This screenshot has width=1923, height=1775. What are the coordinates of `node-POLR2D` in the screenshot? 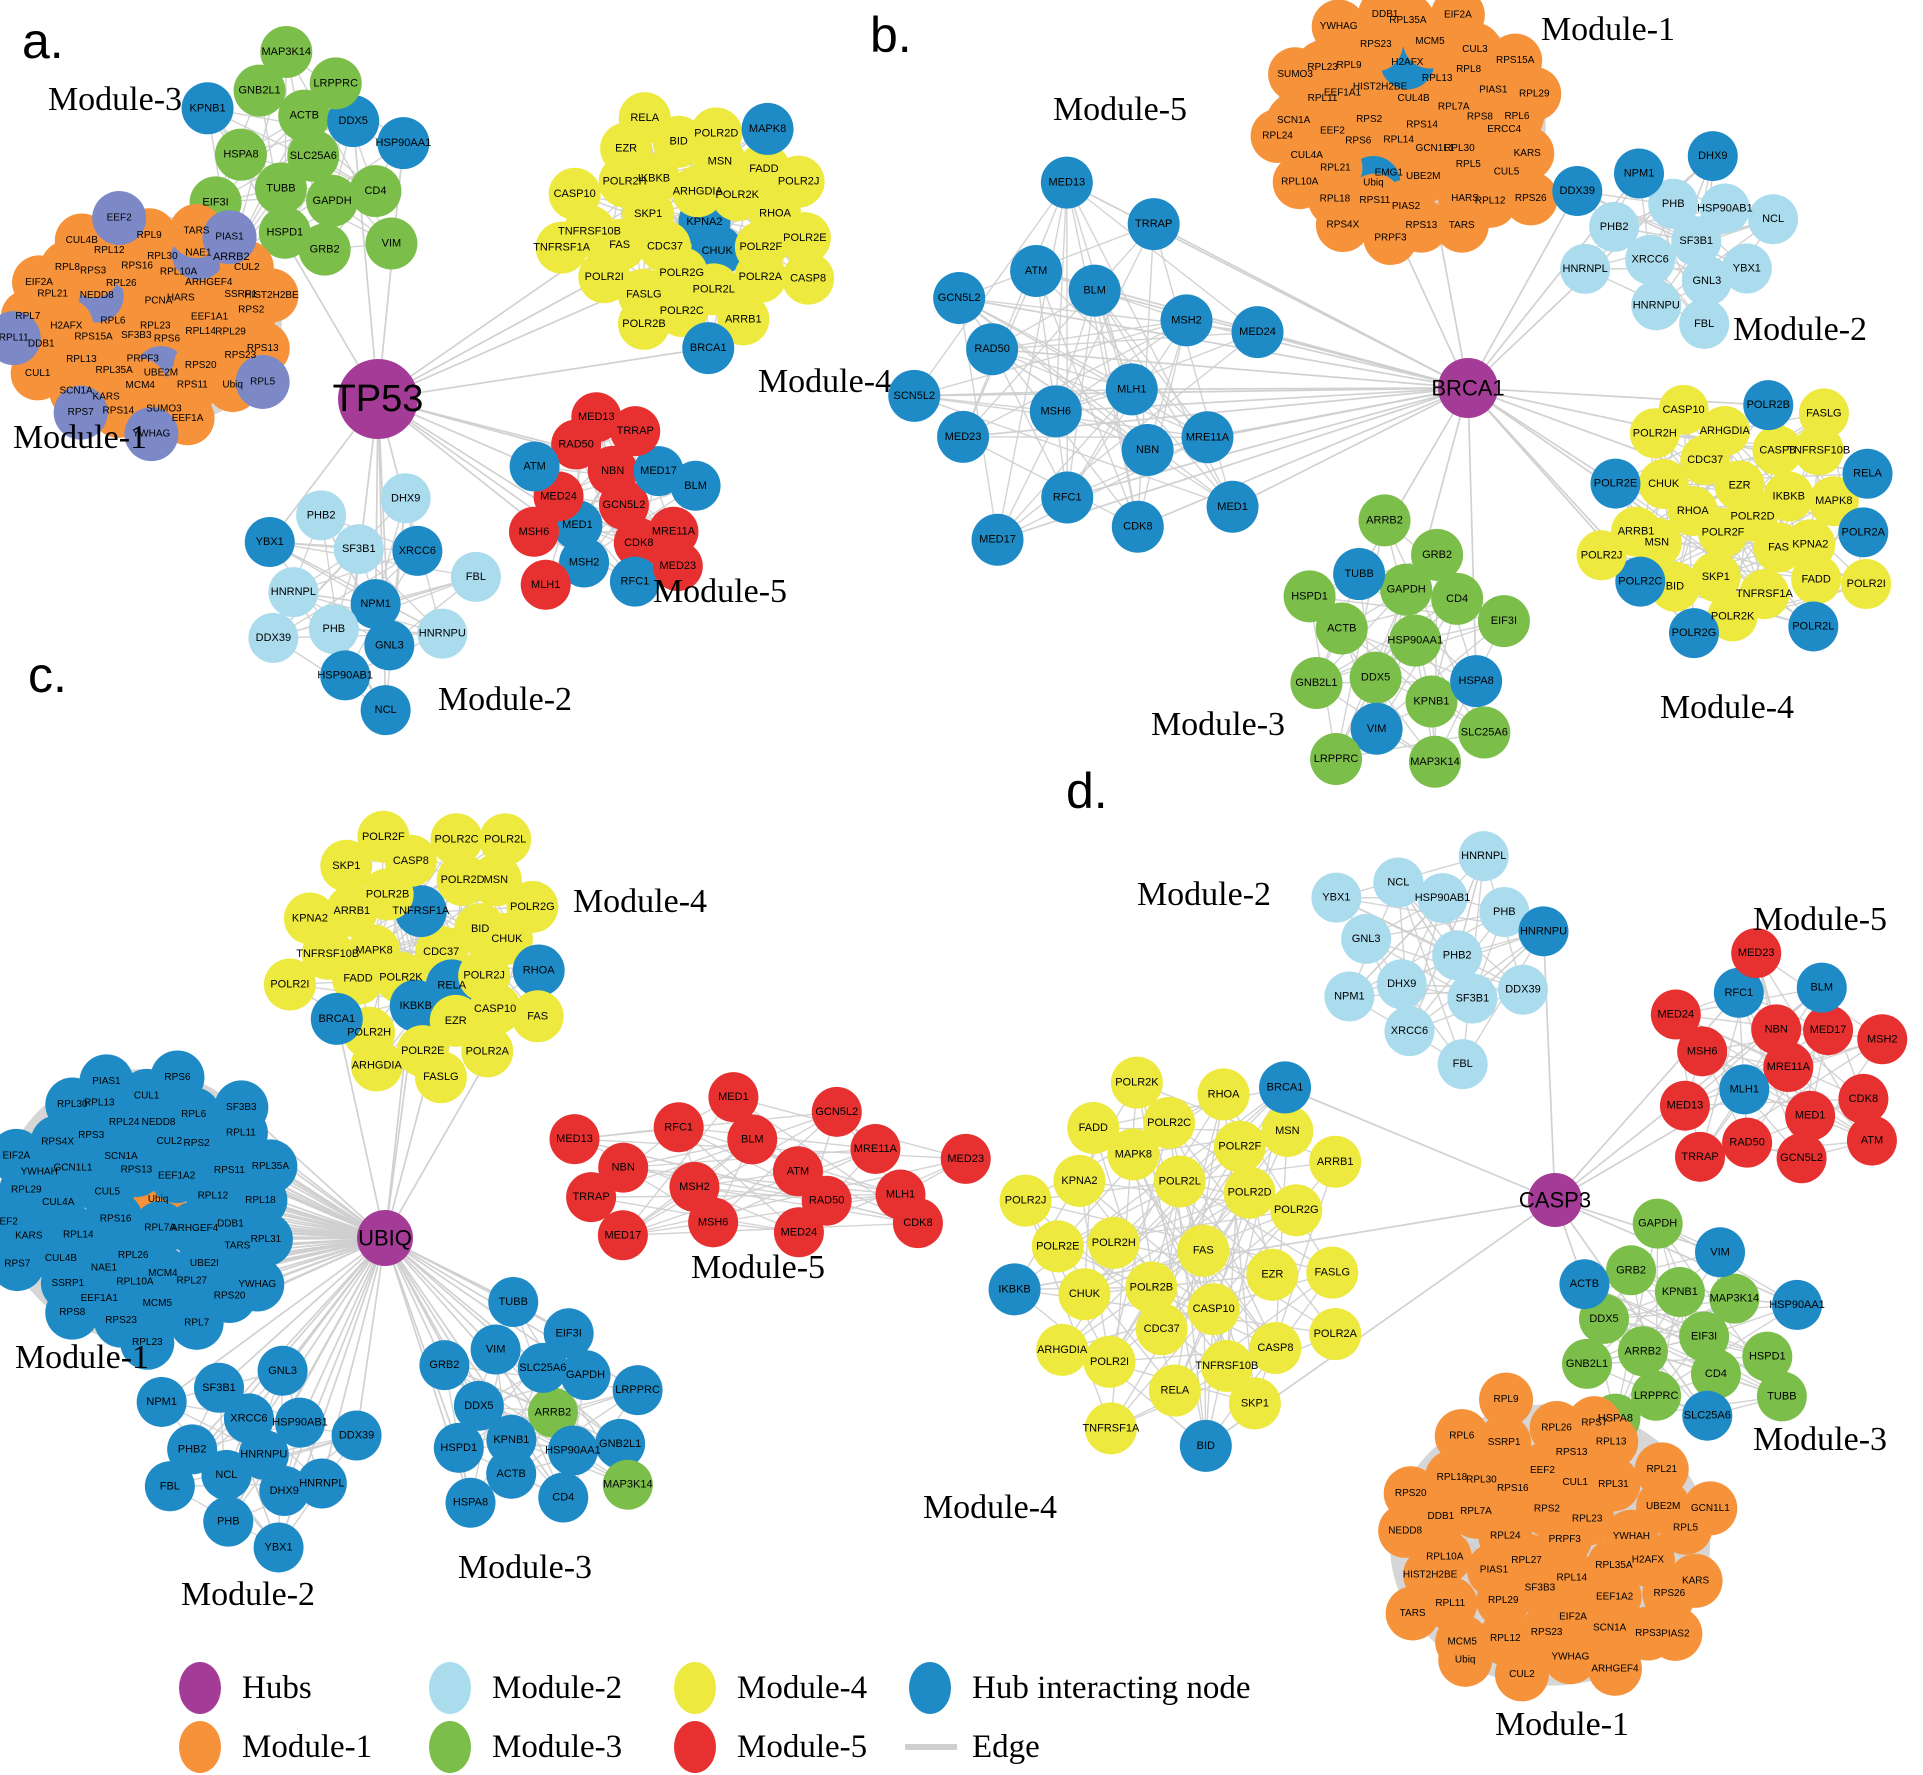 It's located at (1249, 1192).